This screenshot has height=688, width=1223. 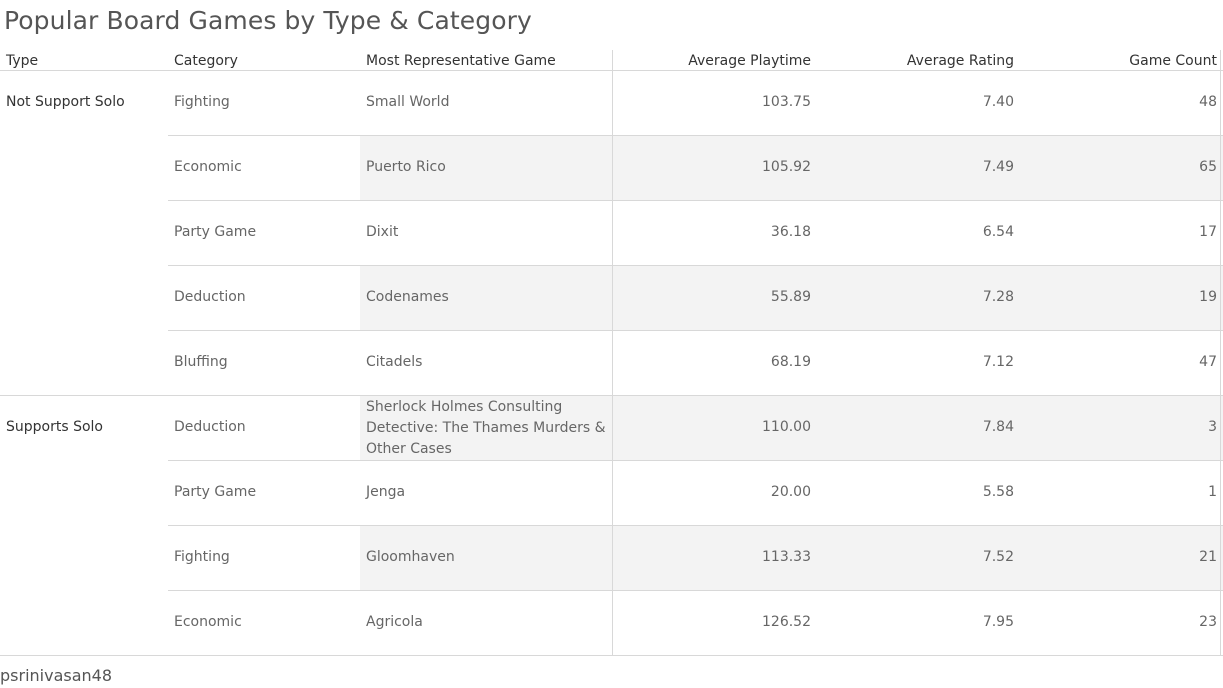 I want to click on rating-cell: 7.95, so click(x=998, y=622).